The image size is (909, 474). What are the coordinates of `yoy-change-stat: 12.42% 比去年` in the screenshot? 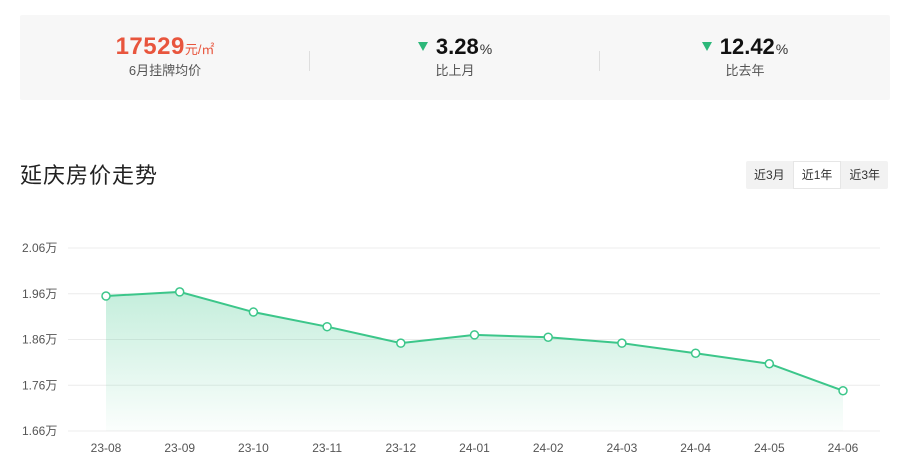 It's located at (745, 57).